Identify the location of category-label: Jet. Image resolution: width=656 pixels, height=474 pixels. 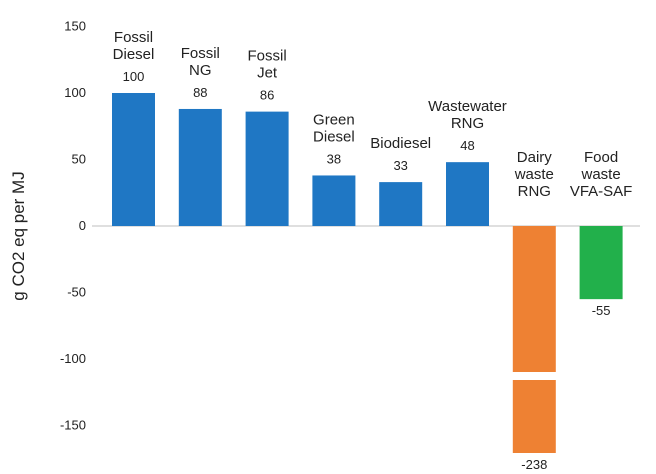
(267, 73).